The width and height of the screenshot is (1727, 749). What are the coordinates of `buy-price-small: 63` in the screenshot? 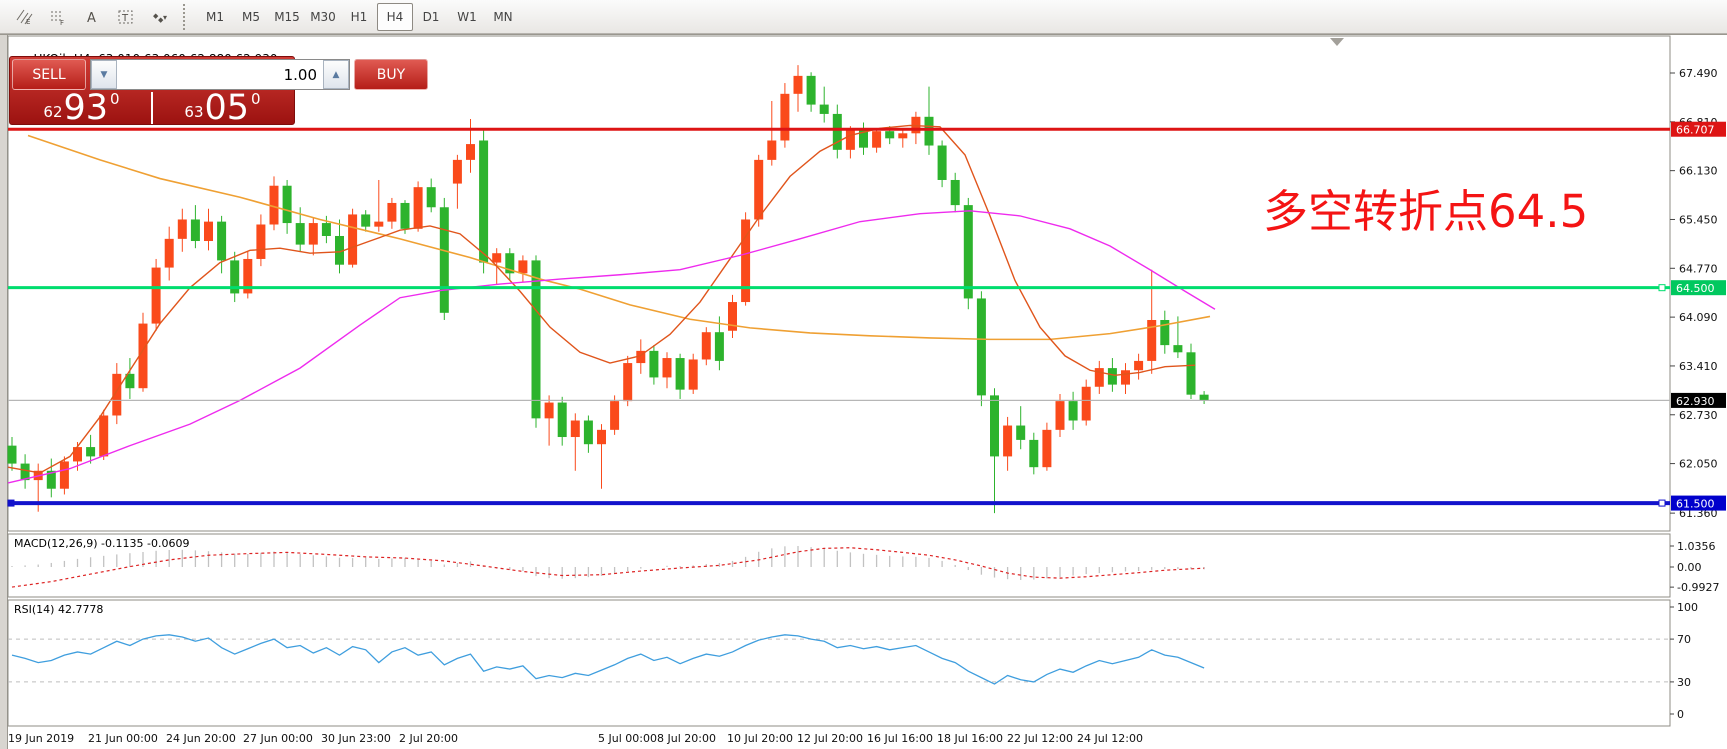 It's located at (194, 112).